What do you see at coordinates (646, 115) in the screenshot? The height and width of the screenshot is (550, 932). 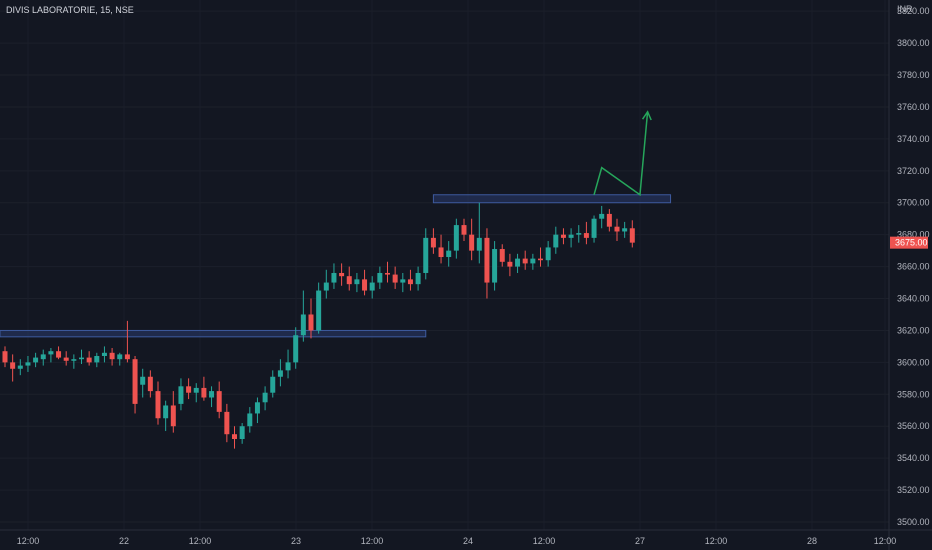 I see `projection-arrowhead` at bounding box center [646, 115].